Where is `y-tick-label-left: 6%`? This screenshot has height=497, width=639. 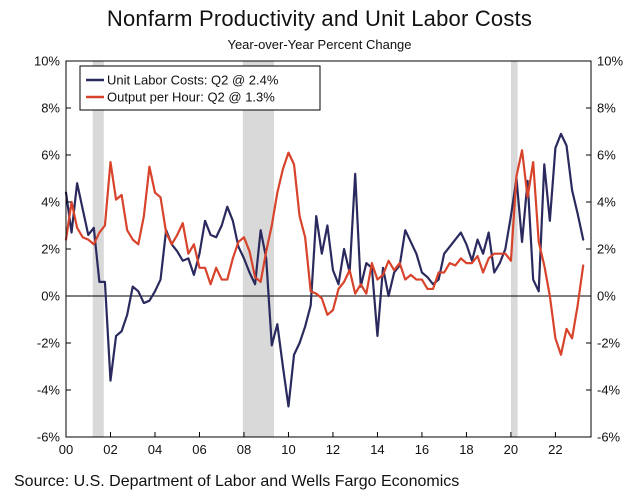 y-tick-label-left: 6% is located at coordinates (50, 155).